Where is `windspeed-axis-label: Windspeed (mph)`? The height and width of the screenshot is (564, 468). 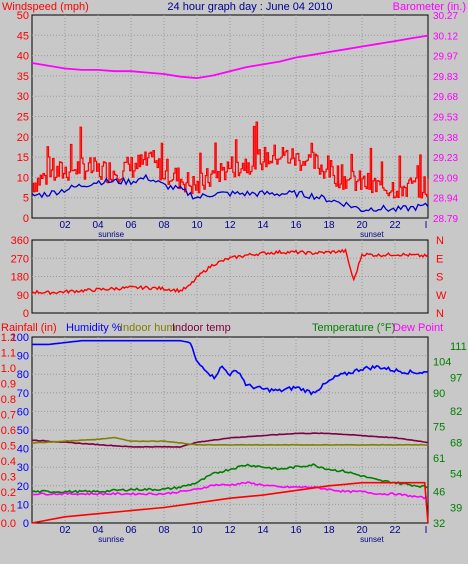
windspeed-axis-label: Windspeed (mph) is located at coordinates (45, 7).